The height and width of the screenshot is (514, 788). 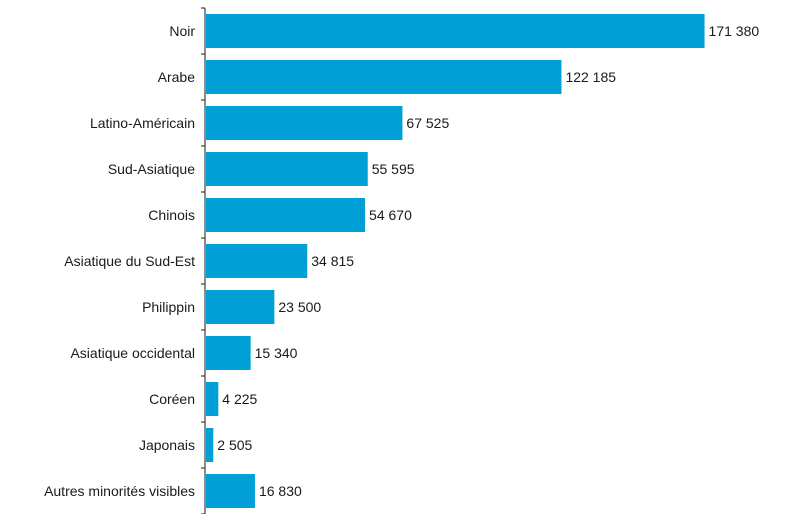 I want to click on category-label: Philippin, so click(x=168, y=307).